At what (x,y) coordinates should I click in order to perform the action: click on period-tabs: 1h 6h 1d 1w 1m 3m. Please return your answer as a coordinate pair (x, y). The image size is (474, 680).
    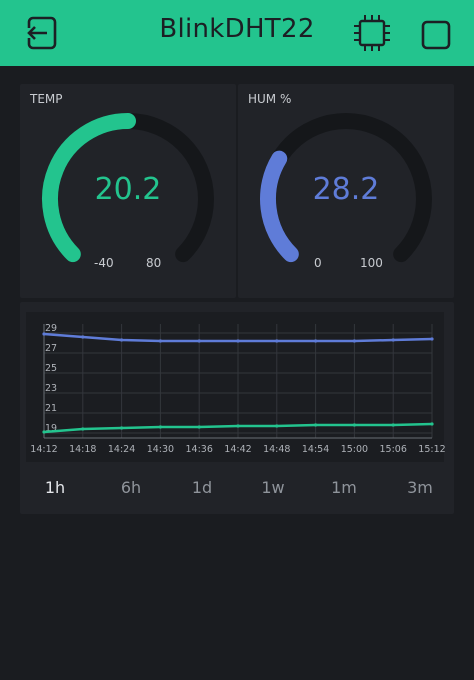
    Looking at the image, I should click on (229, 492).